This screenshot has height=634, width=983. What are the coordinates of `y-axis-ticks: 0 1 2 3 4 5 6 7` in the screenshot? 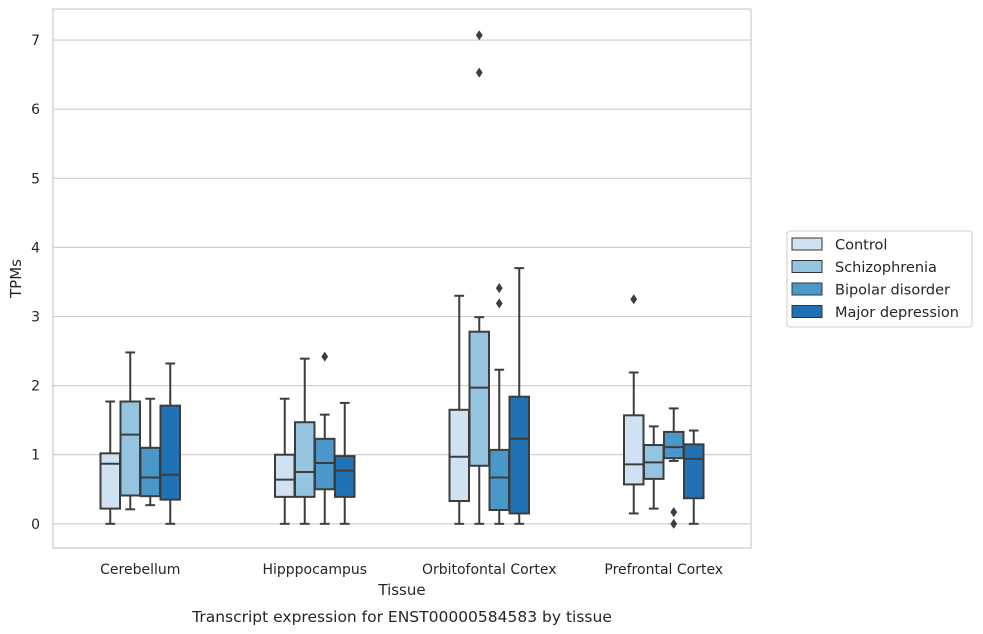 It's located at (35, 283).